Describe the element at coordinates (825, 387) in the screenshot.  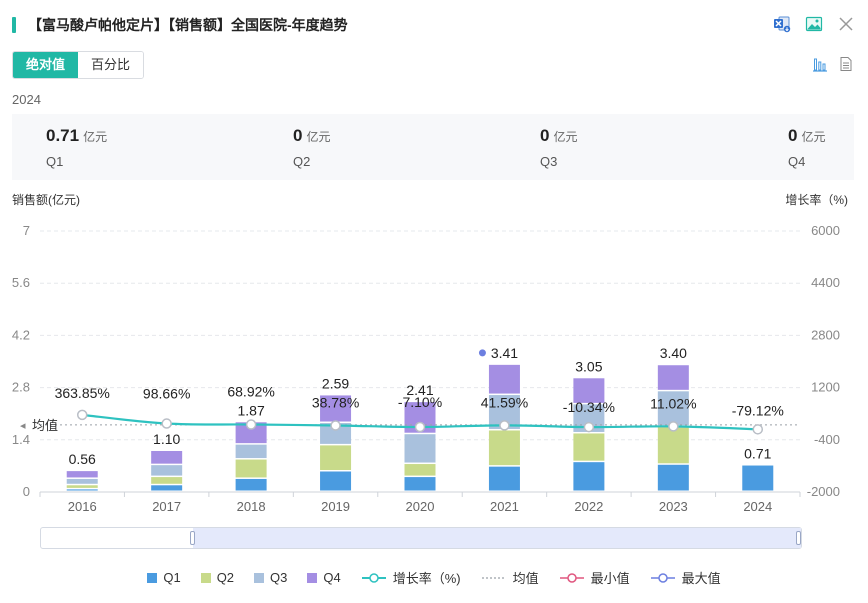
I see `y-right-tick-label: 1200` at that location.